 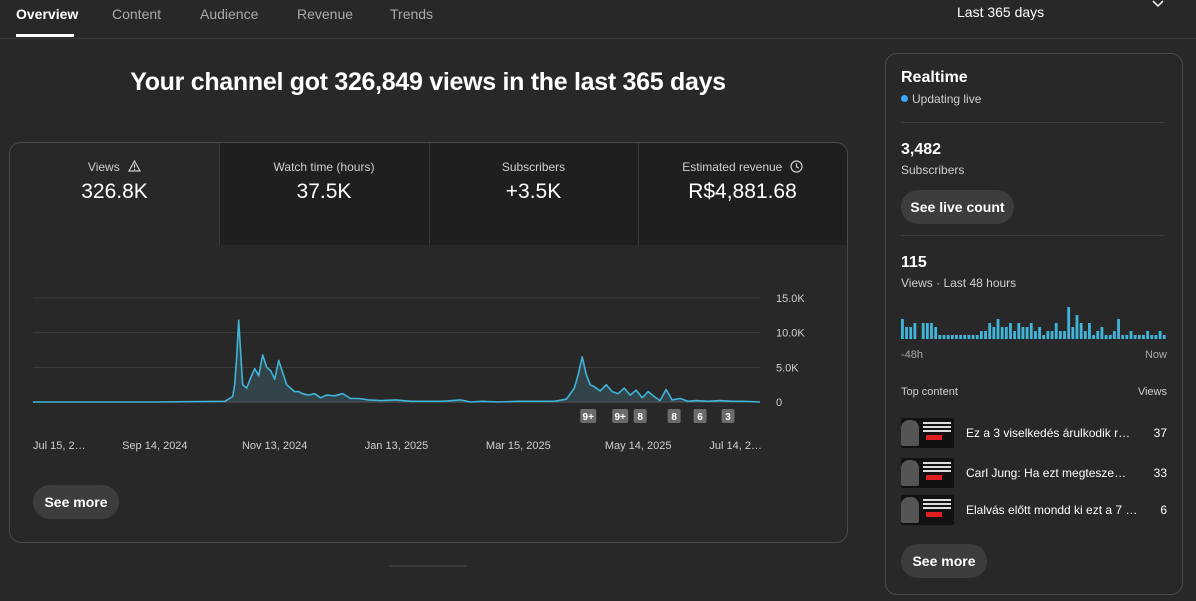 I want to click on top-content-item: Elalvás előtt mondd ki ezt a 7 … 6, so click(x=1034, y=511).